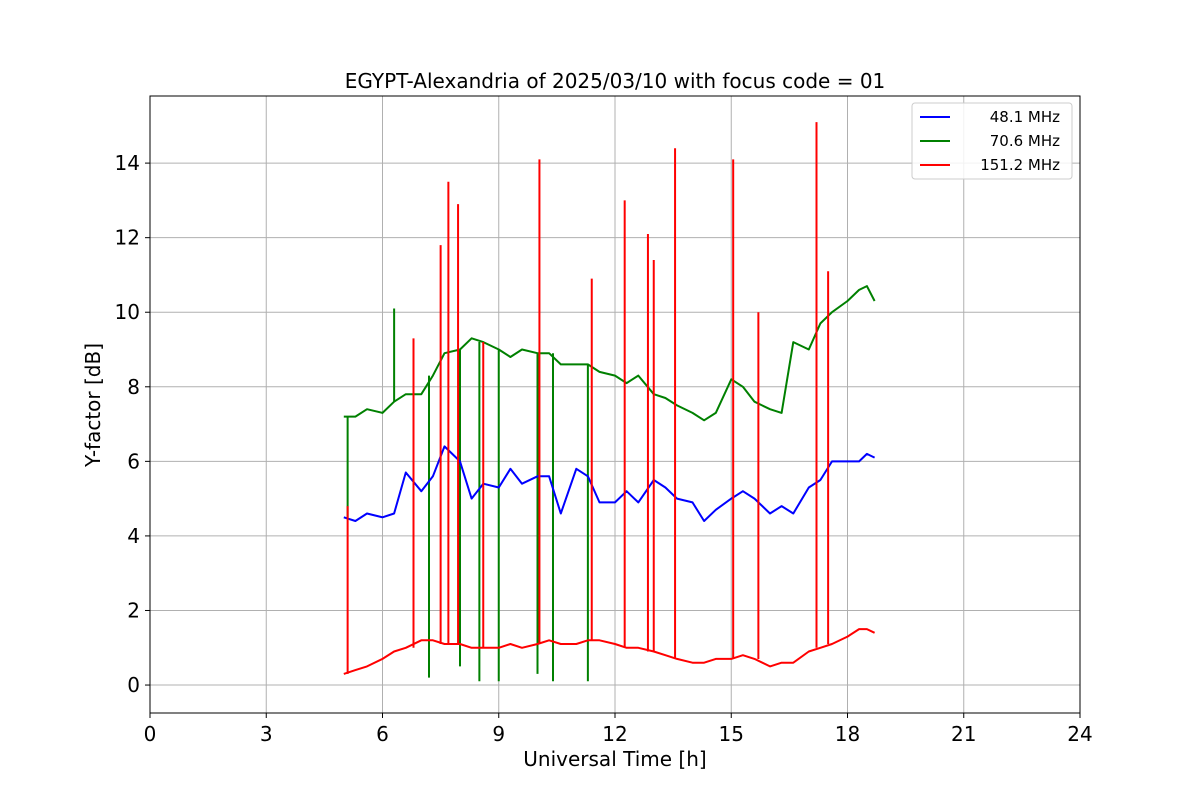  I want to click on x-tick-label: 15, so click(731, 734).